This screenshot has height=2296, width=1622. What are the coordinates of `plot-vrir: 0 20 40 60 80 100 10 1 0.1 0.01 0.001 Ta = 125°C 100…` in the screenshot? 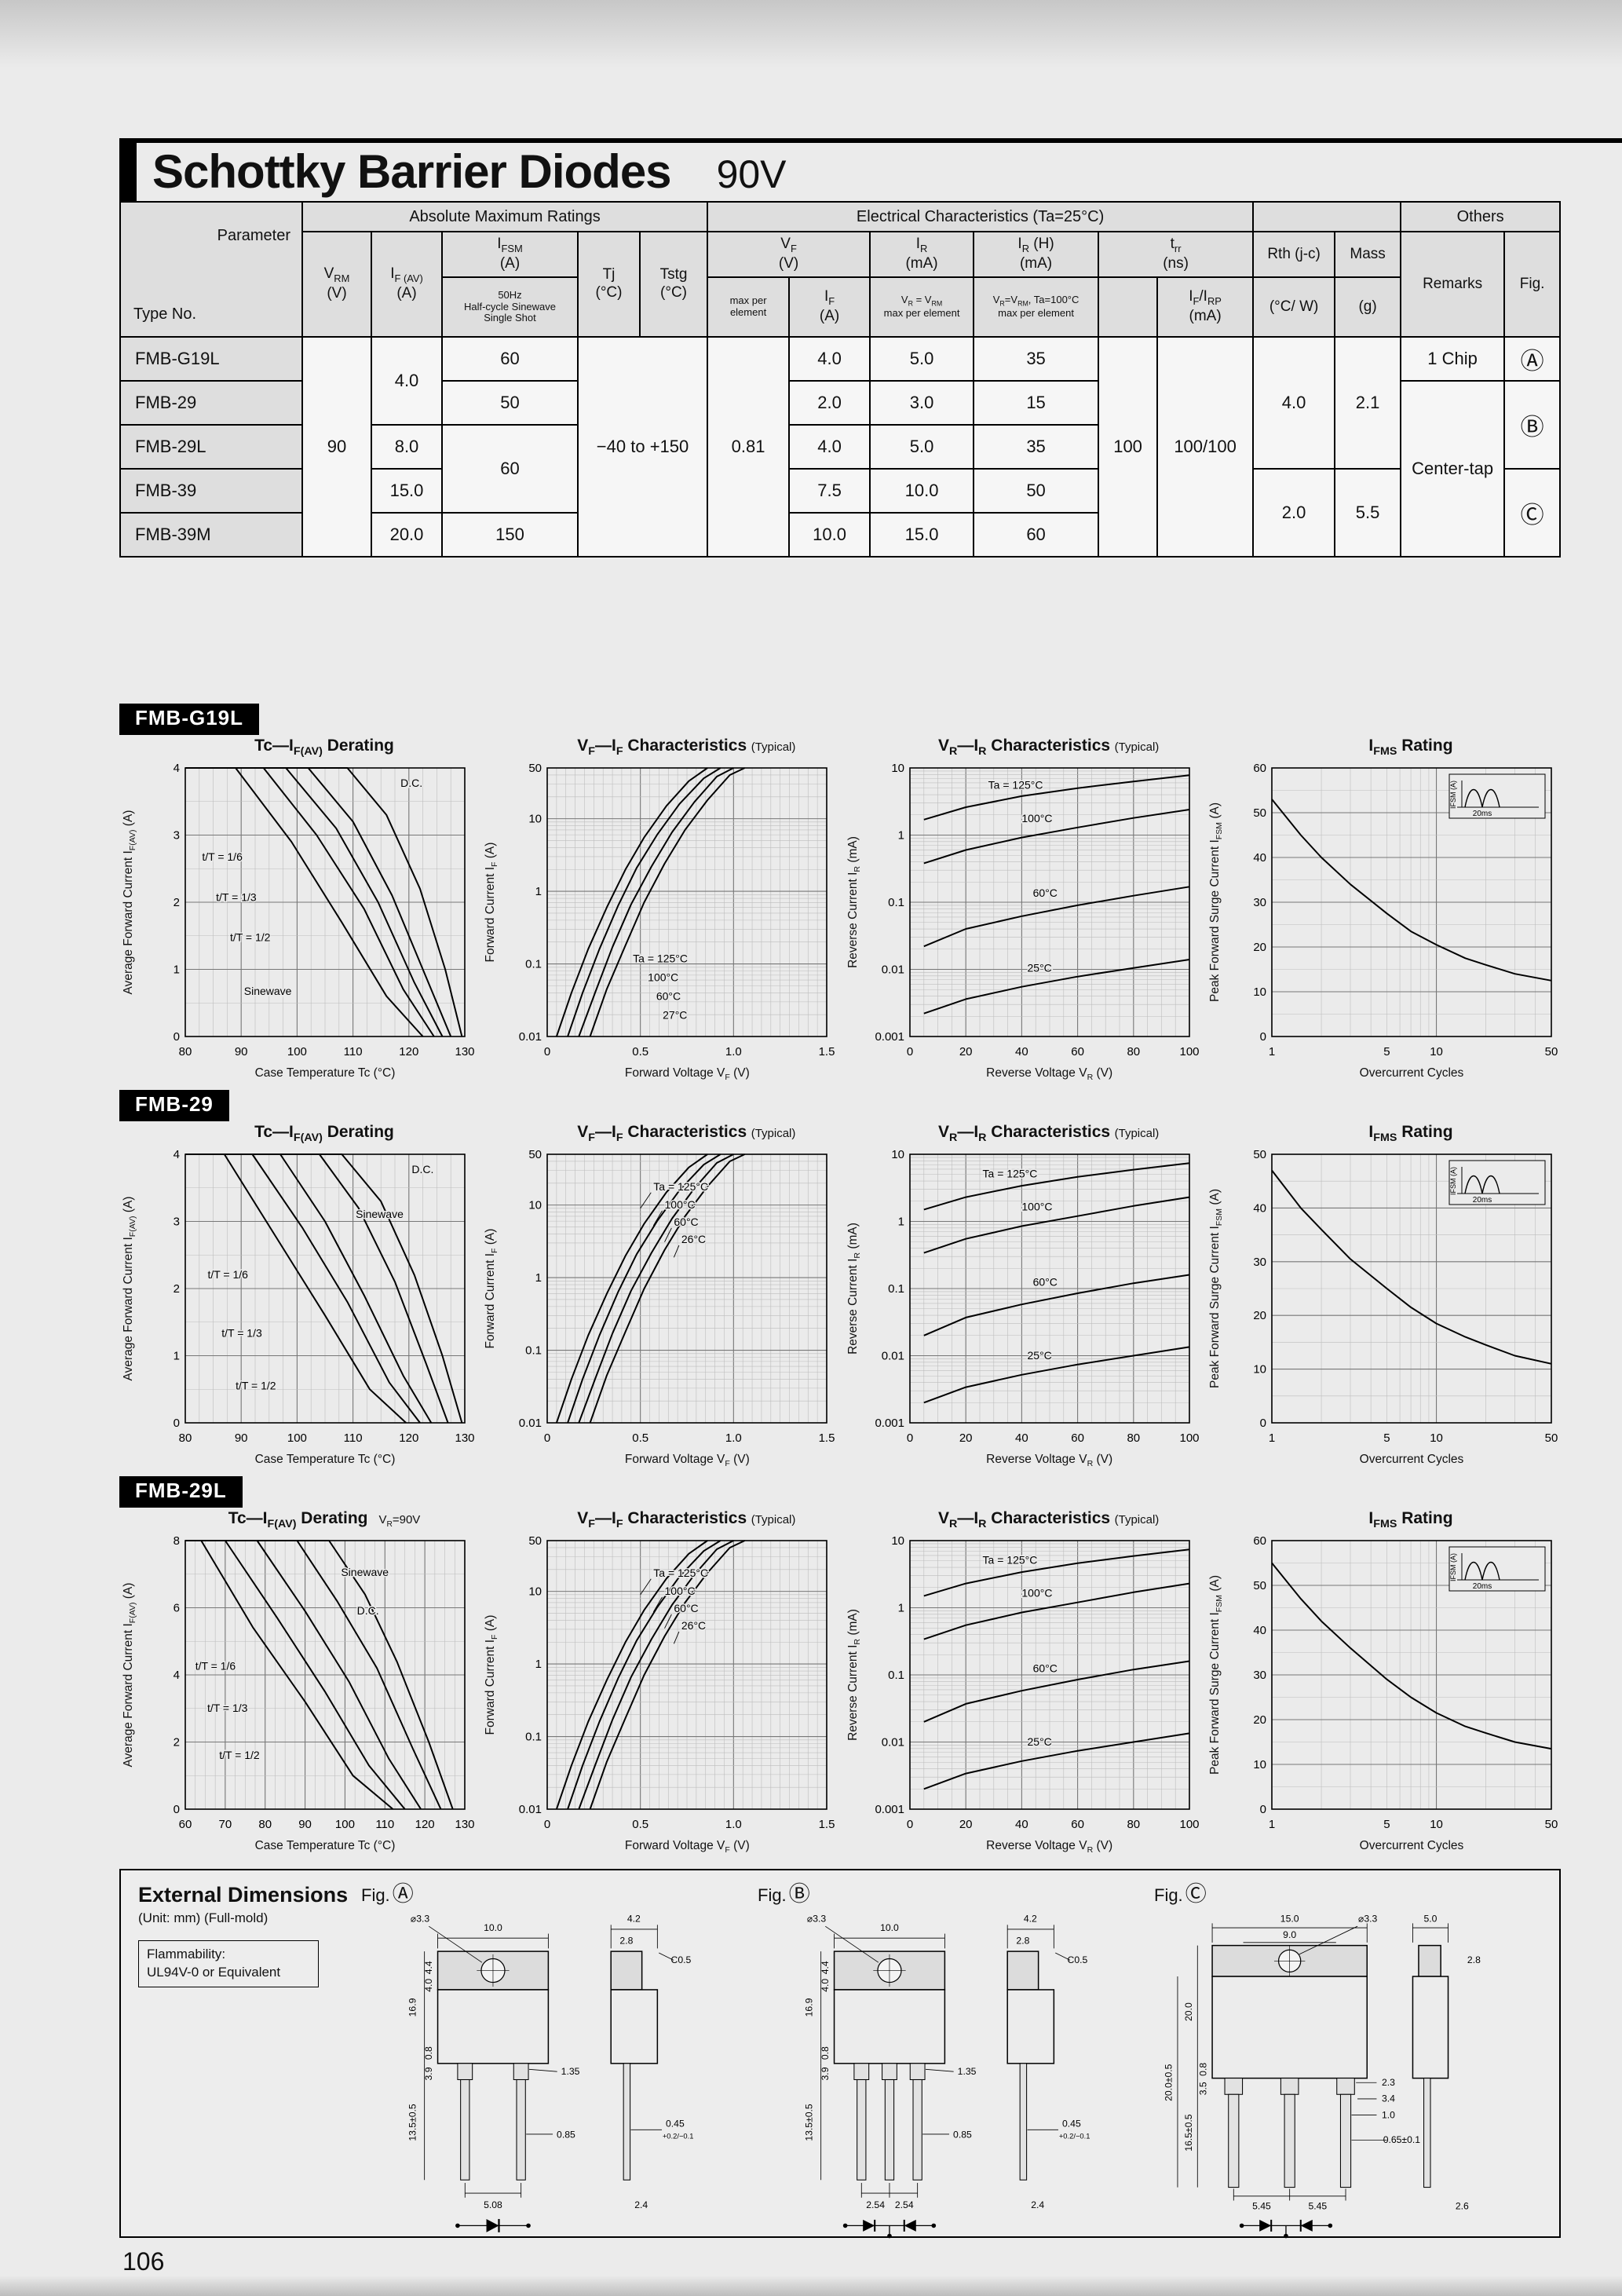 It's located at (1037, 910).